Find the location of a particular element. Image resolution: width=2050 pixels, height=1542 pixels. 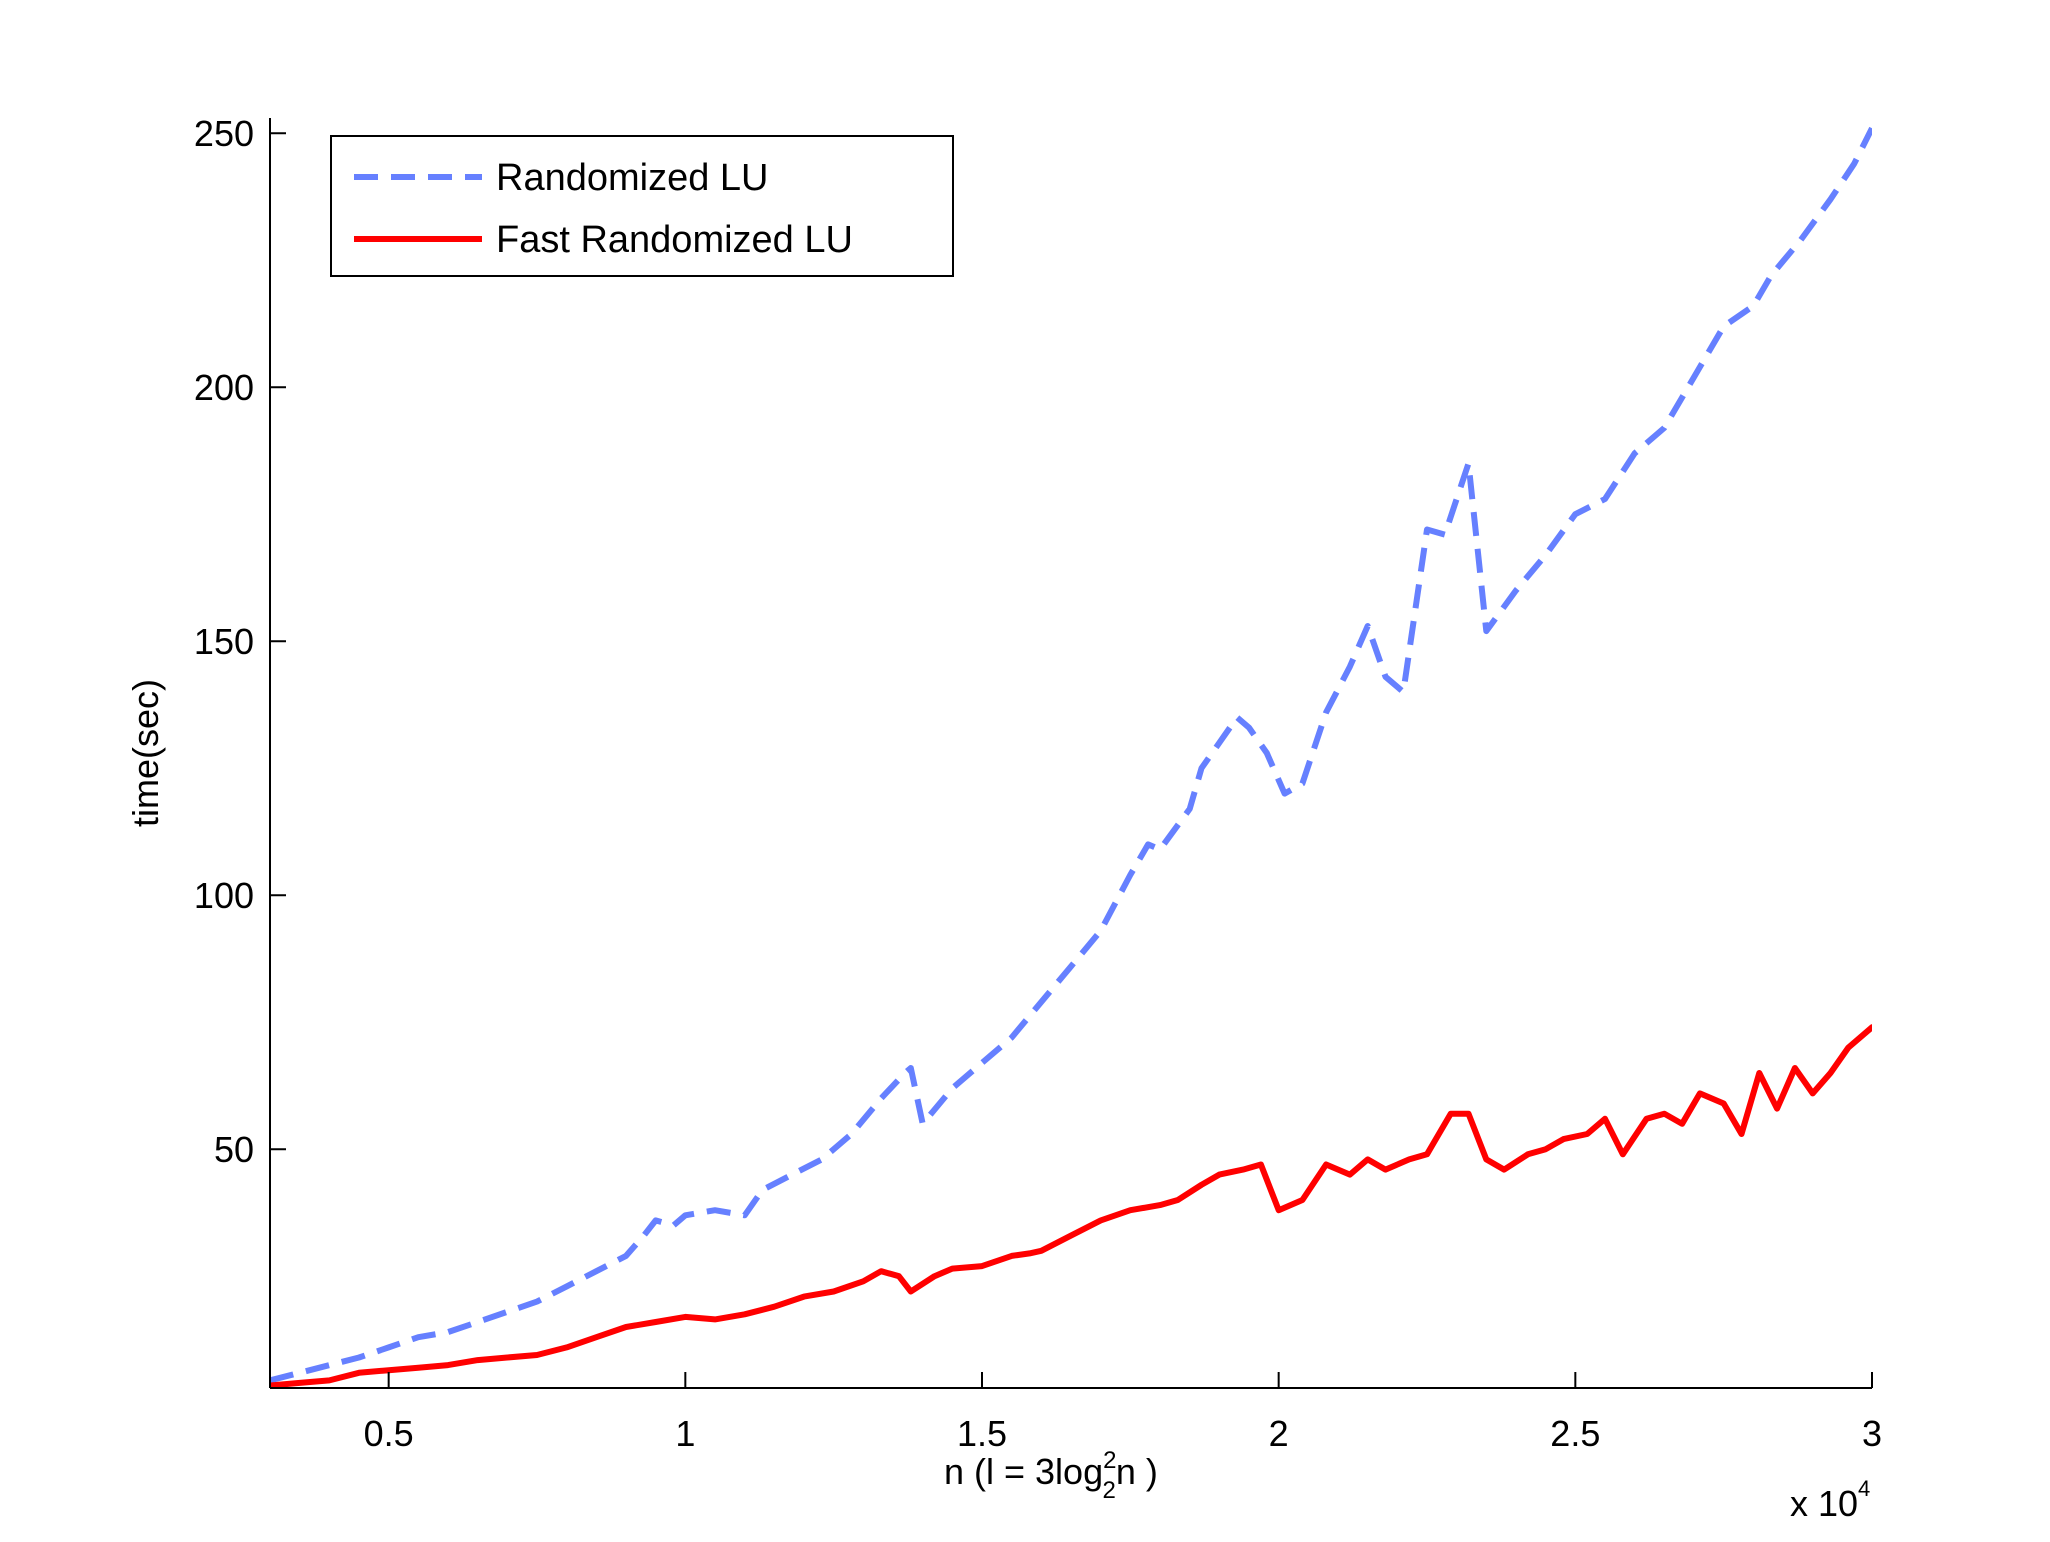

x-axis-multiplier-base: x 10 is located at coordinates (1824, 1503).